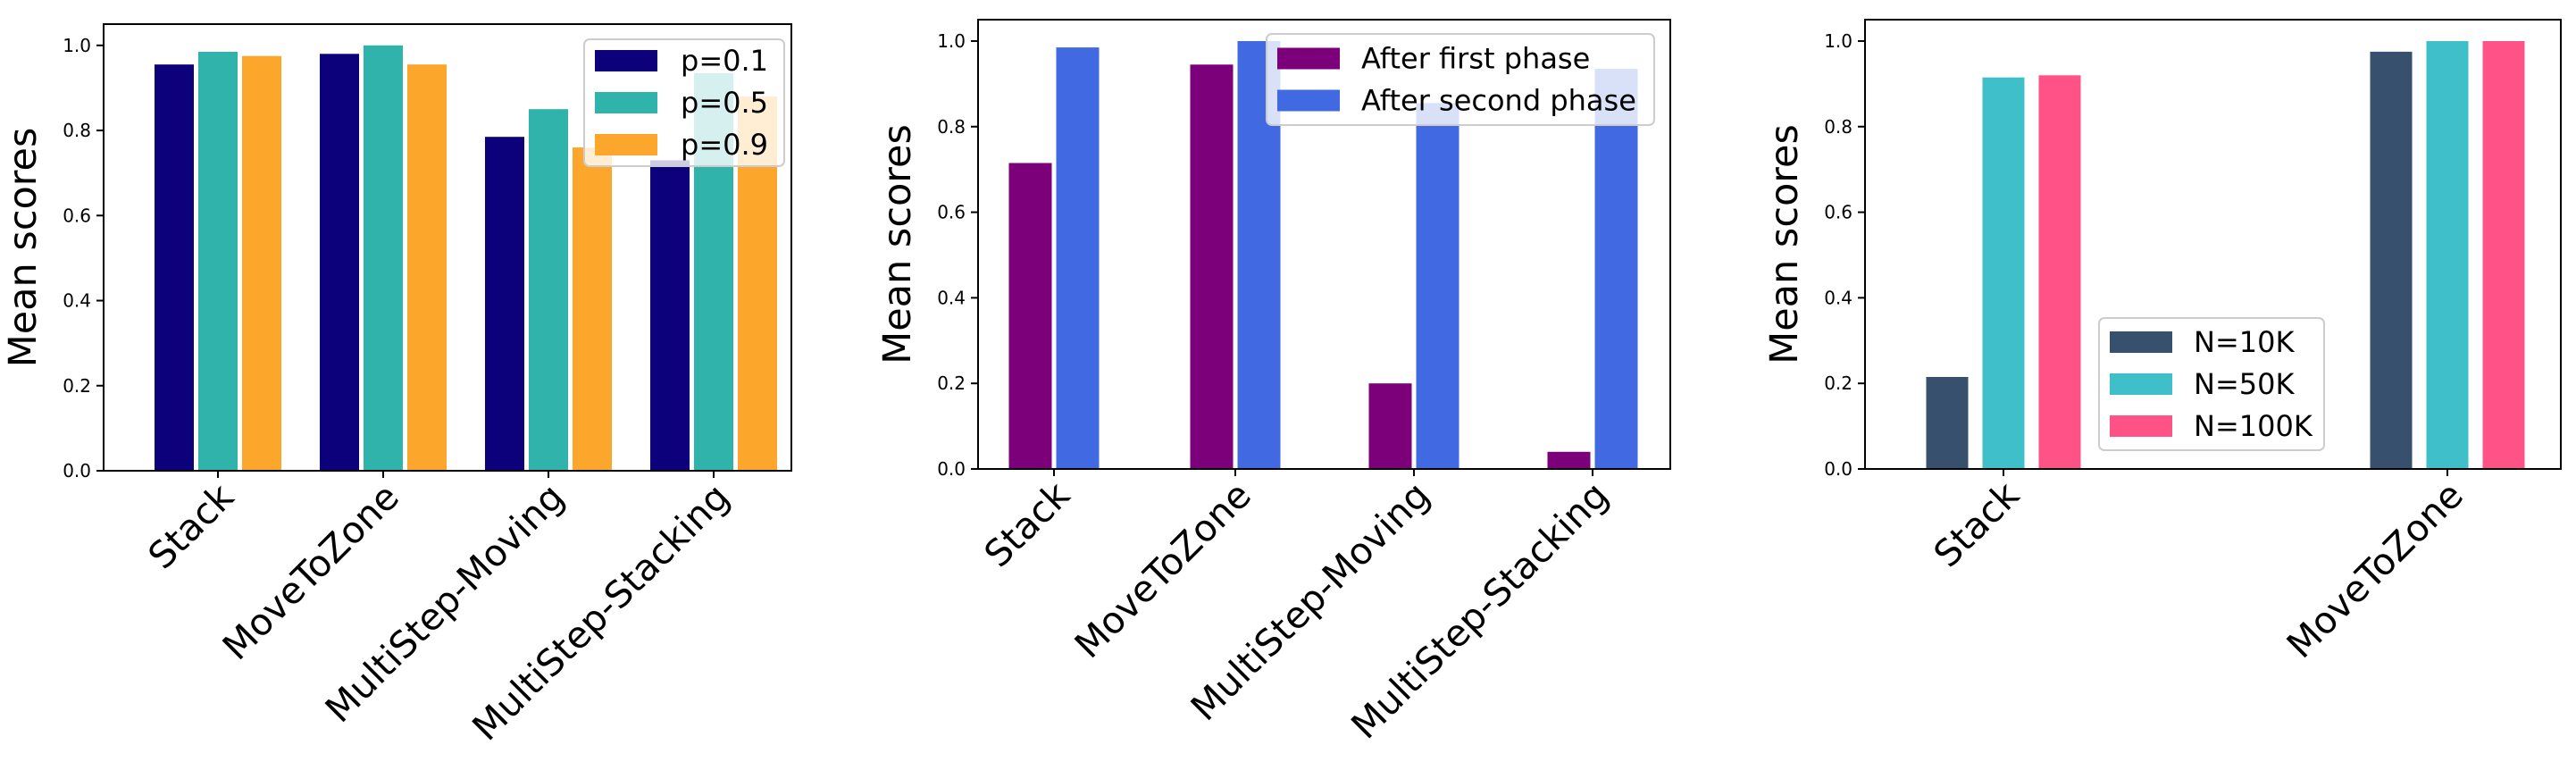  I want to click on bar-p-0-9-multistep-moving, so click(593, 309).